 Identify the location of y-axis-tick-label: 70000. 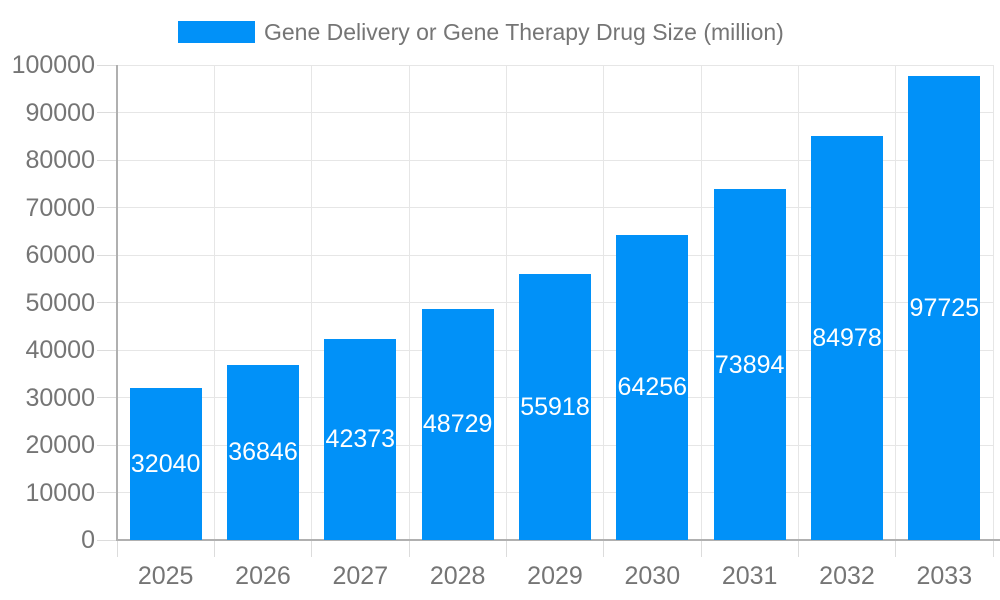
(60, 207).